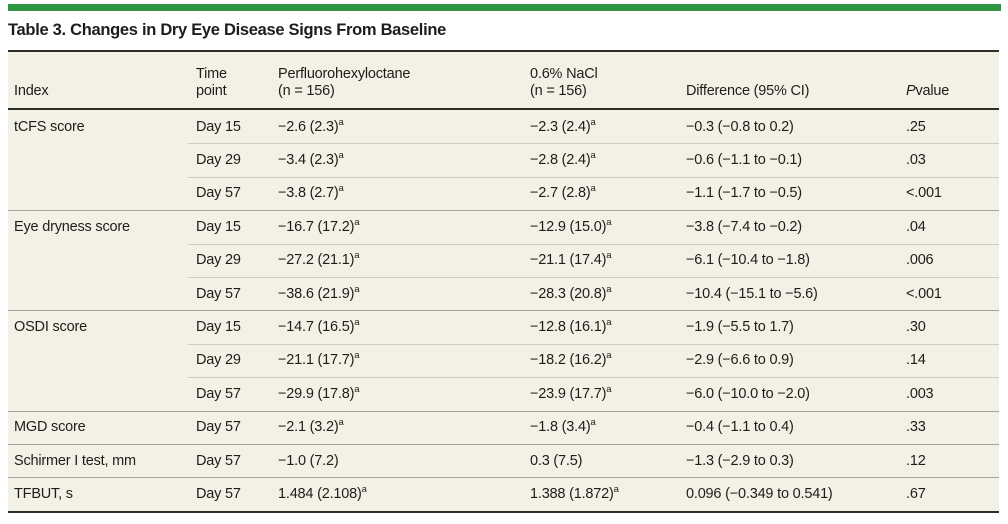  I want to click on row-perfluorohexyloctane-value: −1.0 (7.2), so click(308, 460).